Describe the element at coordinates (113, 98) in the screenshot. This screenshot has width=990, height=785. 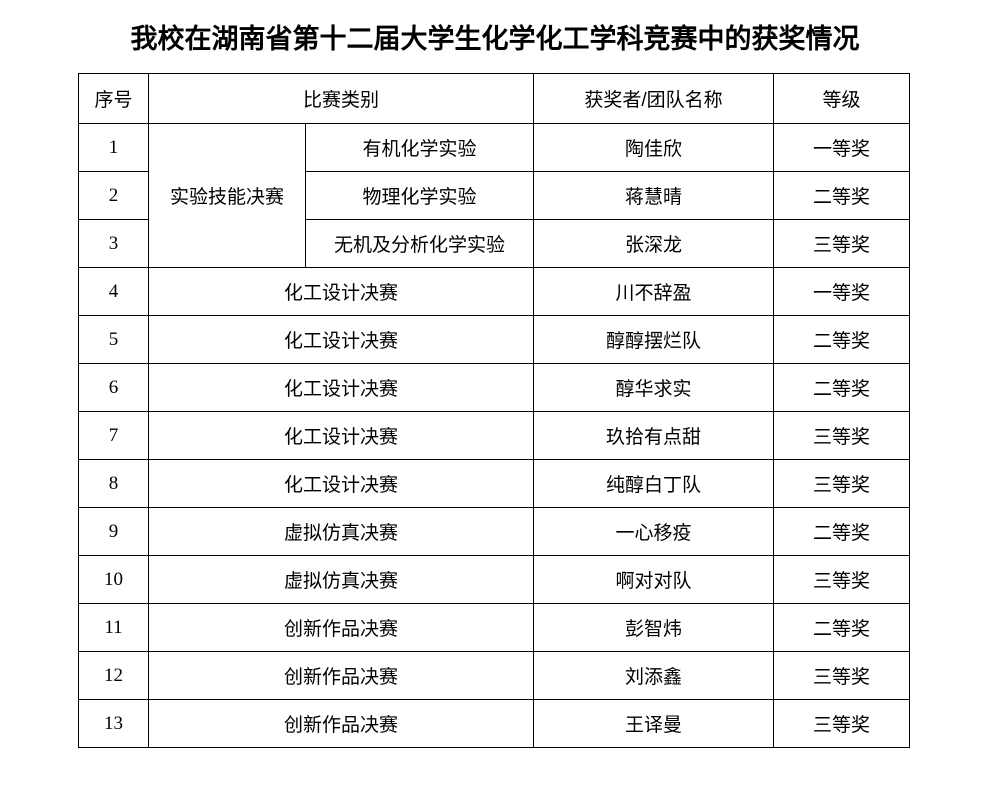
I see `column-header-index: 序号` at that location.